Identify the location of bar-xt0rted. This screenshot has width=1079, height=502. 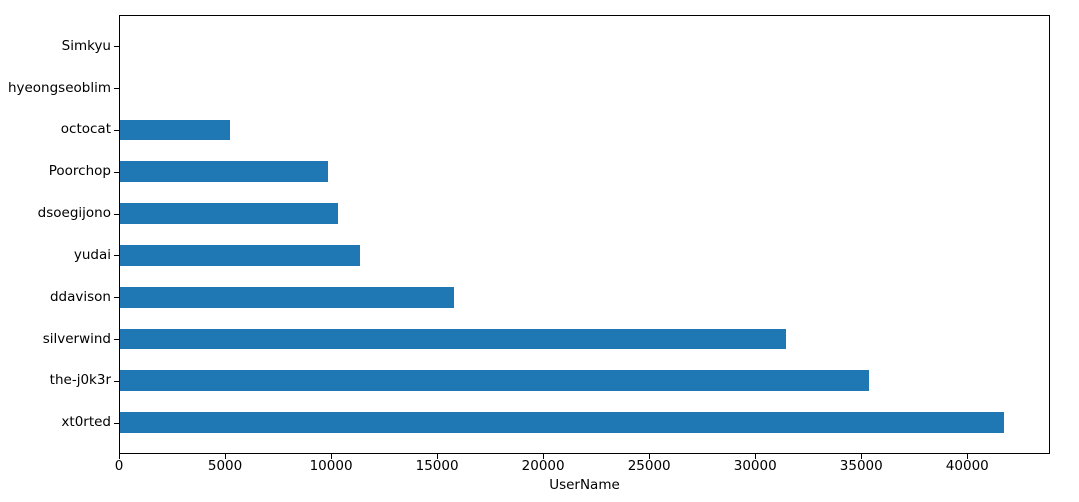
(562, 423).